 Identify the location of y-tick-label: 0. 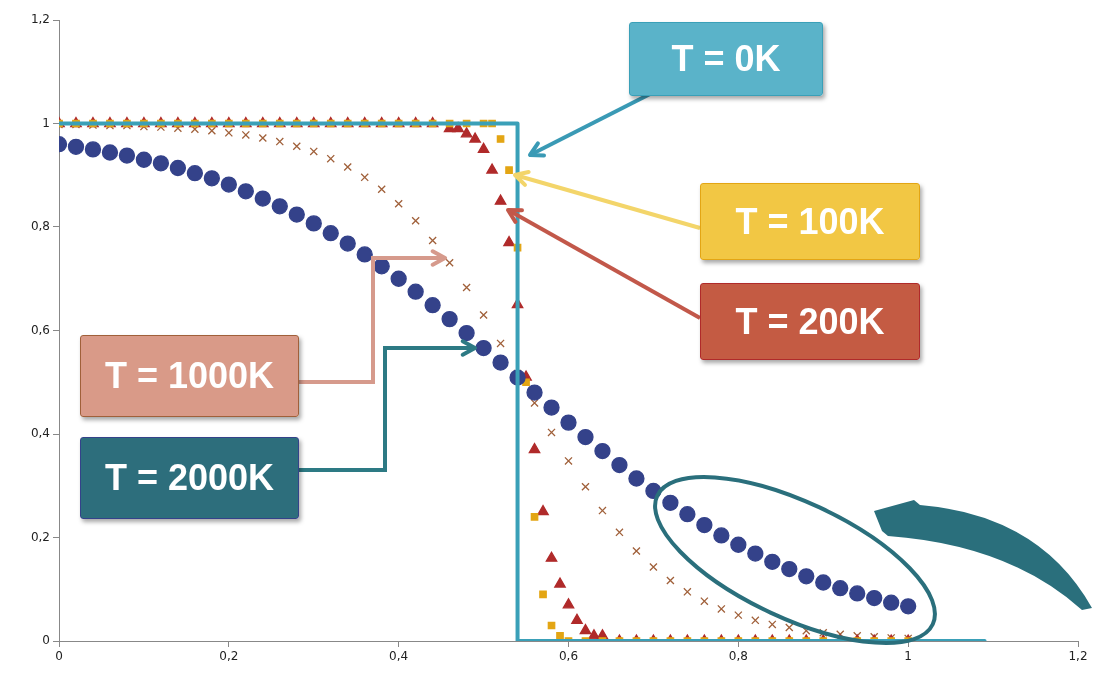
(46, 640).